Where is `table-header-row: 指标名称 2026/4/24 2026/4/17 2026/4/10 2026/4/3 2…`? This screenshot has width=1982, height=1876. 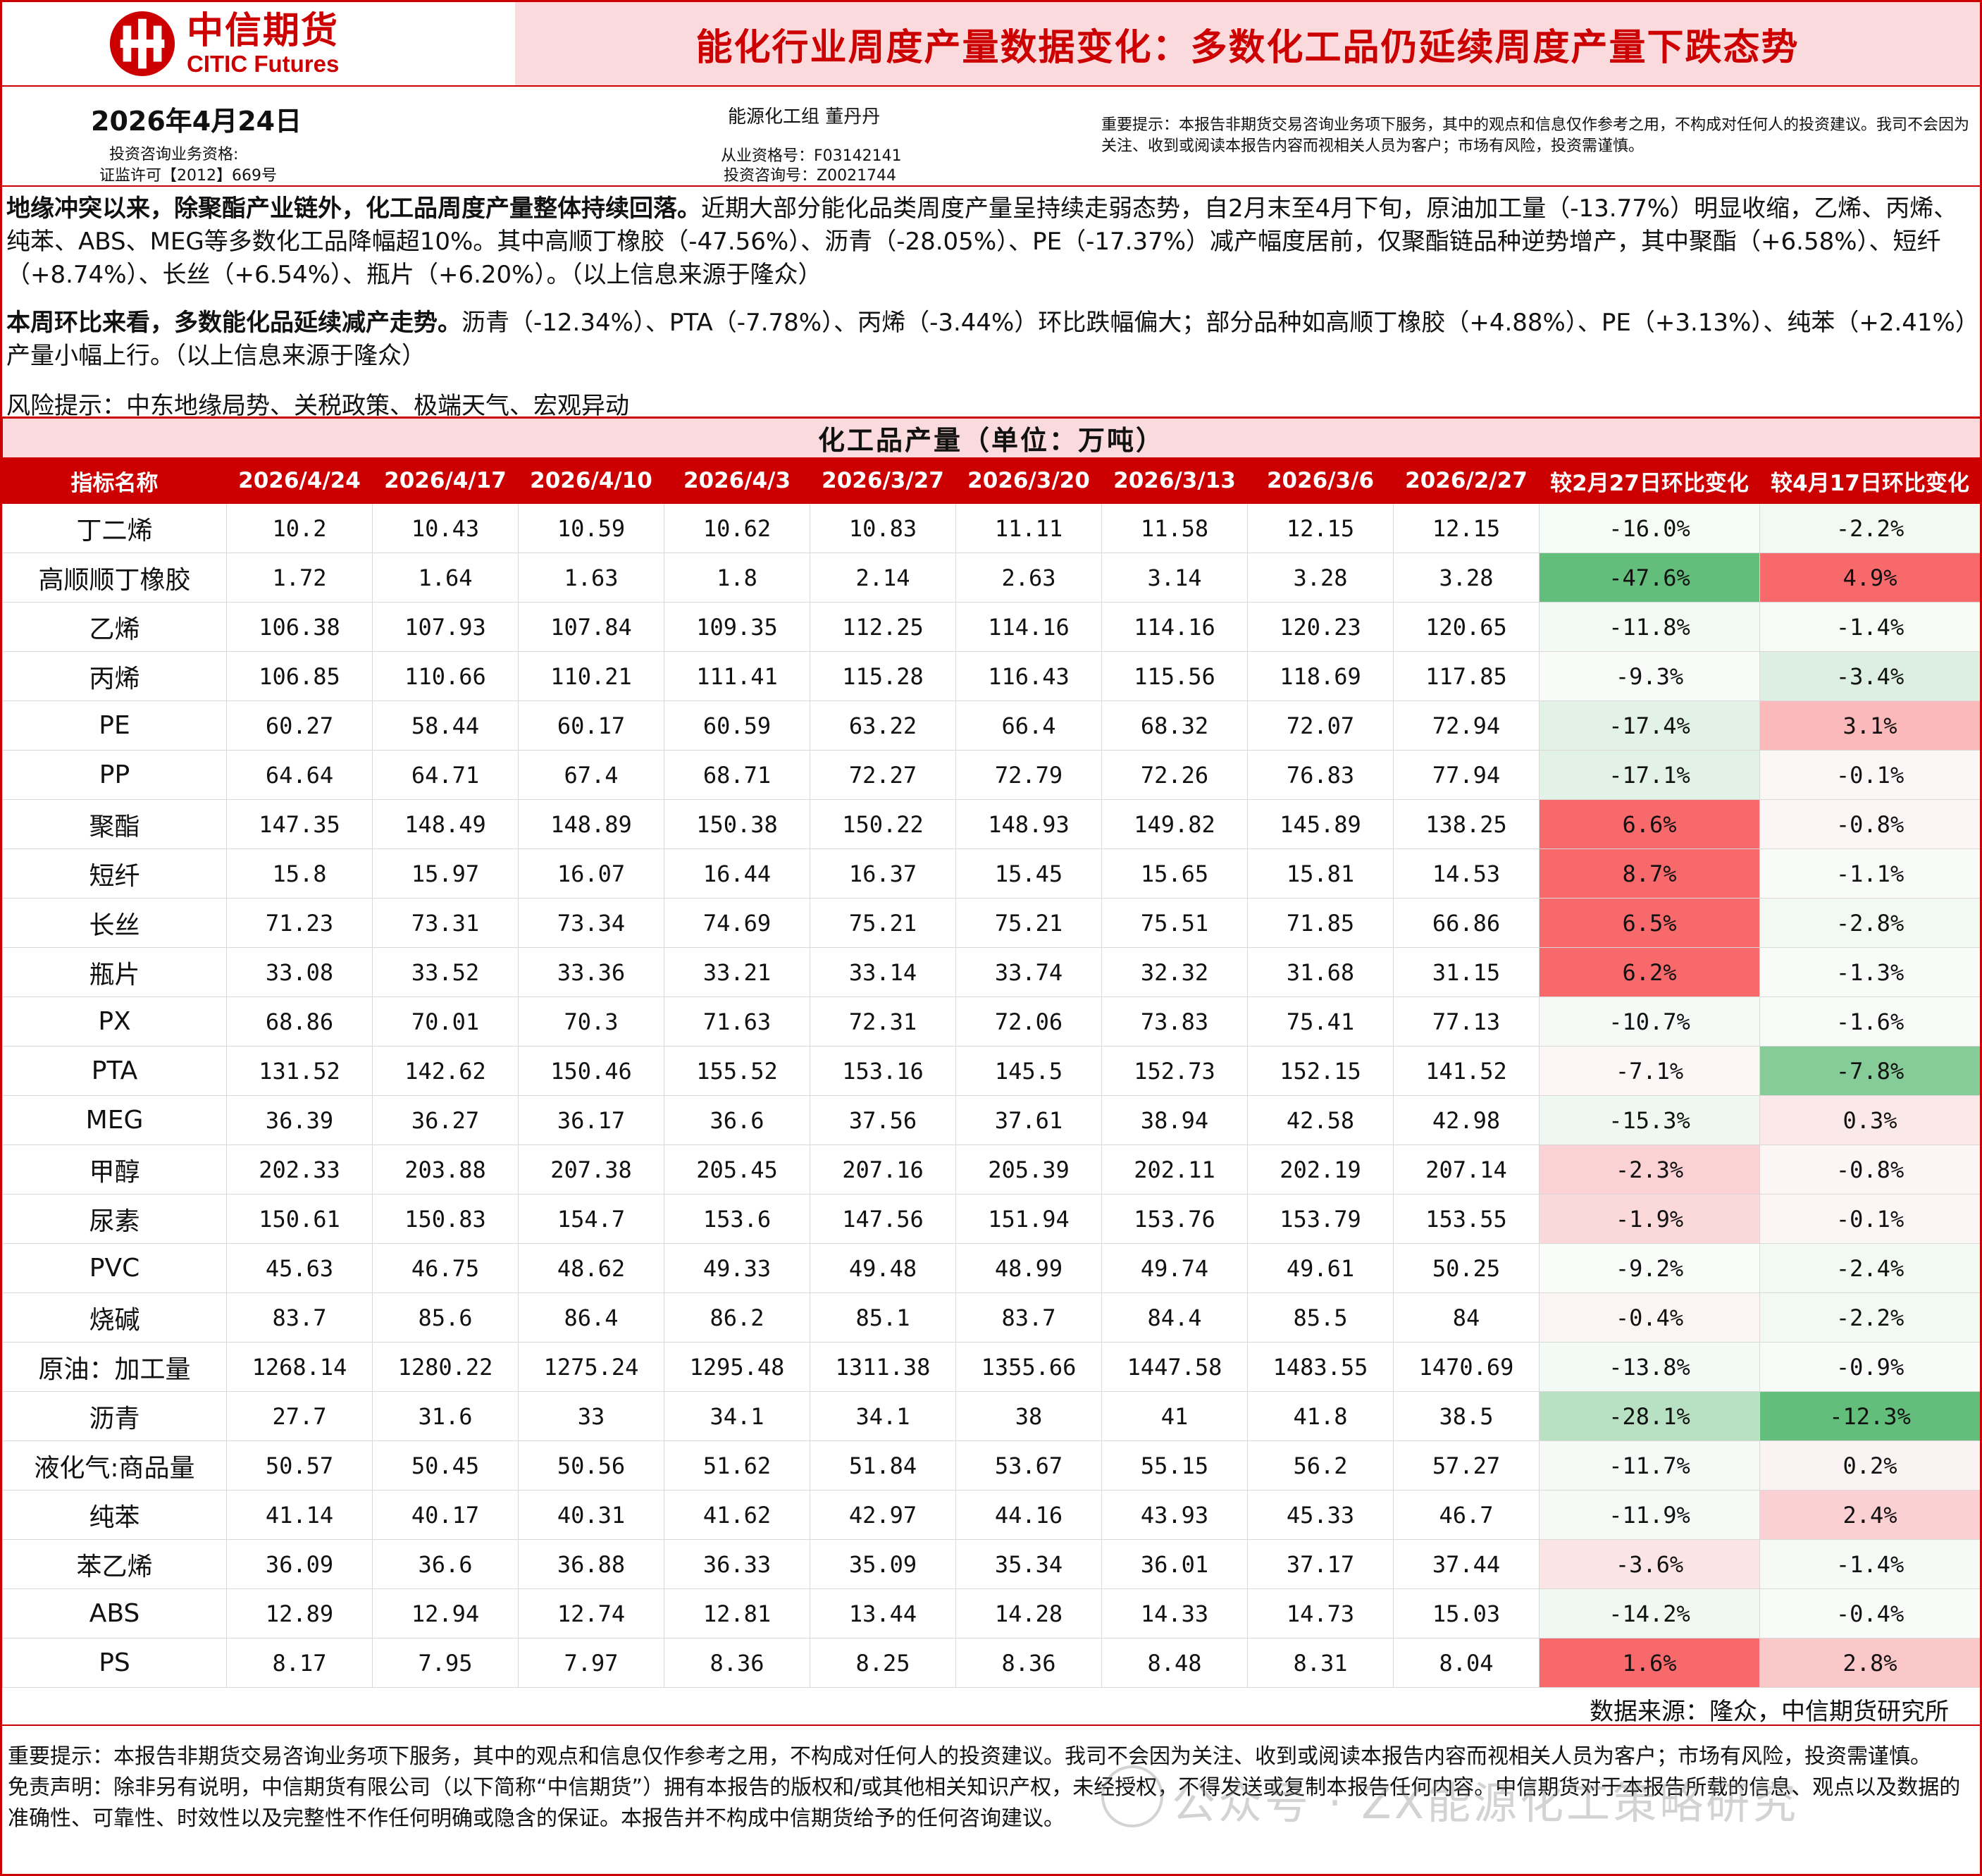
table-header-row: 指标名称 2026/4/24 2026/4/17 2026/4/10 2026/4/3 2… is located at coordinates (991, 481).